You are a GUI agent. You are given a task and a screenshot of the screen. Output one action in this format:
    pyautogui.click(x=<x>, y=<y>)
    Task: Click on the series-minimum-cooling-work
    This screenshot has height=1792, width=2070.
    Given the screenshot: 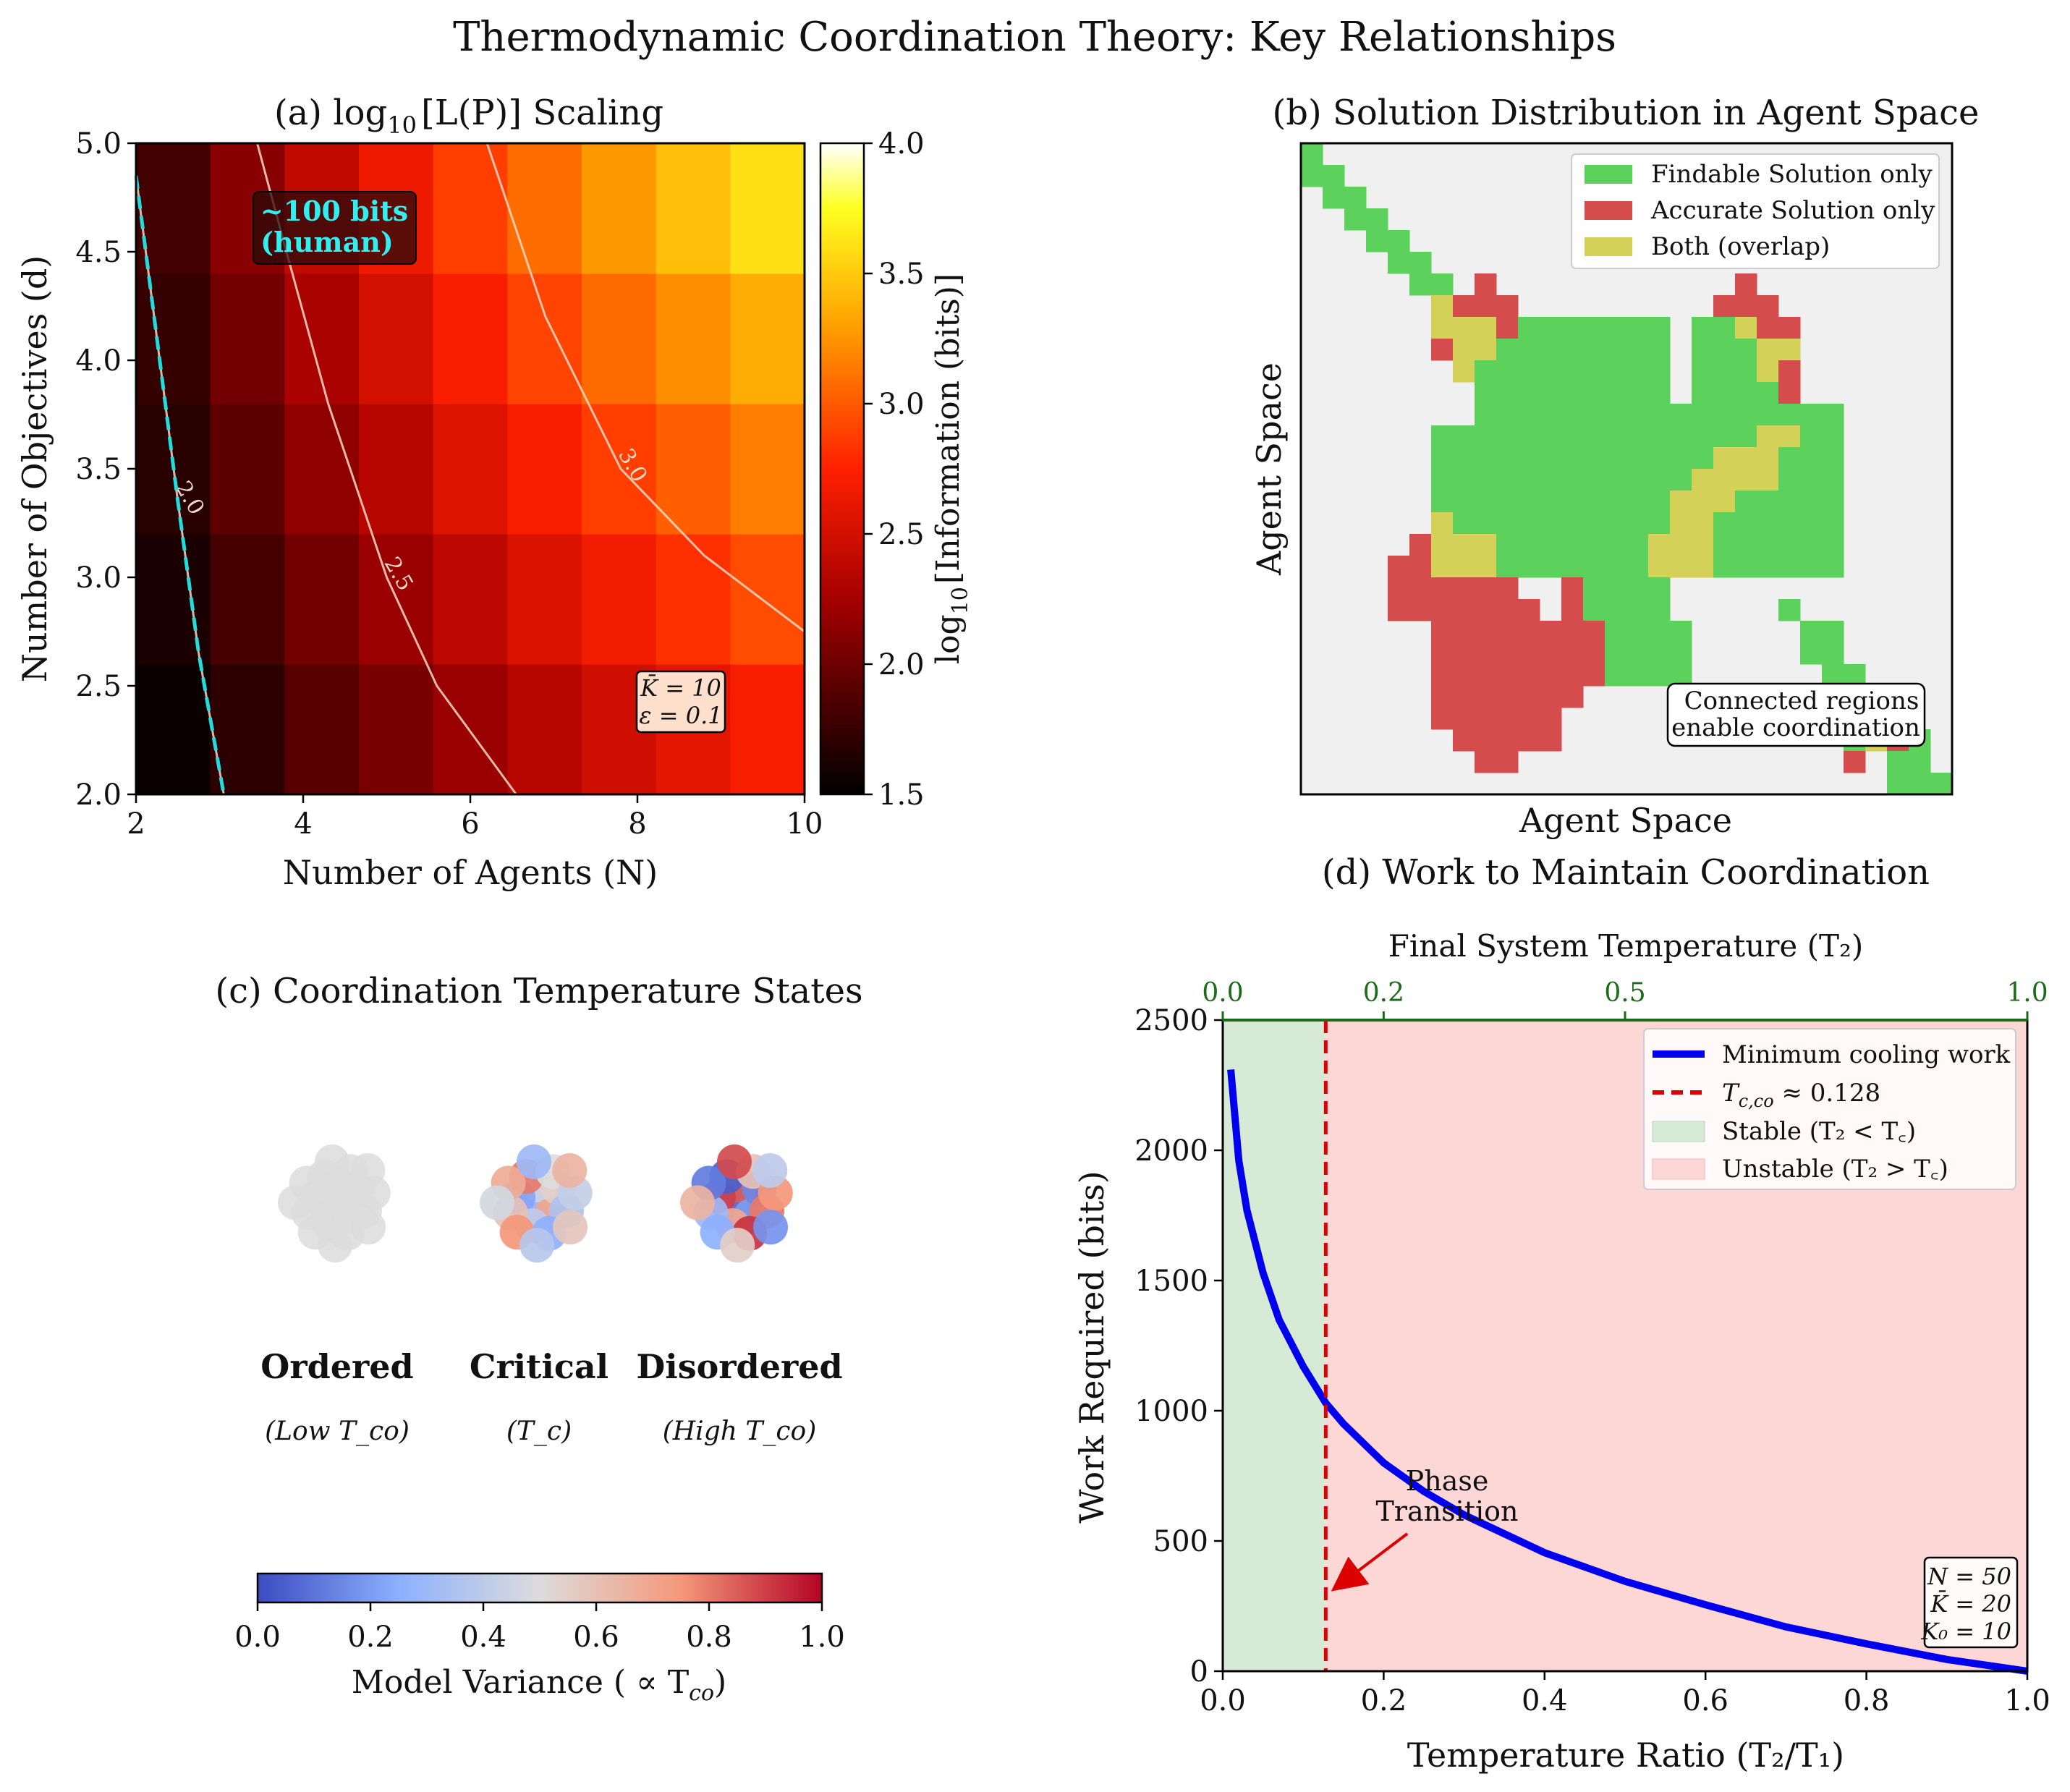 What is the action you would take?
    pyautogui.click(x=1627, y=1372)
    